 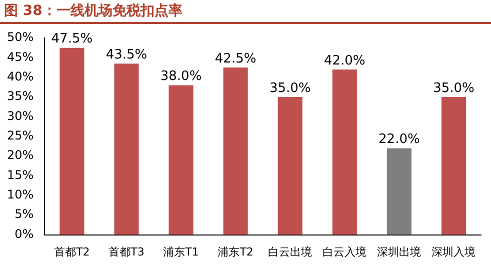 I want to click on chart-title: 图 38：一线机场免税扣点率, so click(x=245, y=12).